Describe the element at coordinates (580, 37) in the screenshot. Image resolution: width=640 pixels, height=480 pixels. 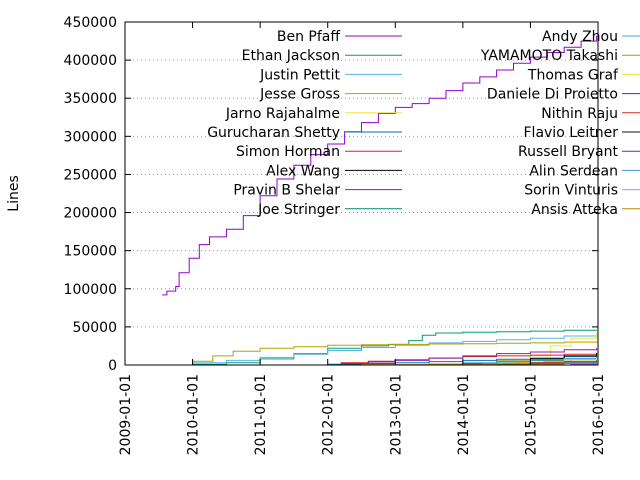
I see `legend-label: Andy Zhou` at that location.